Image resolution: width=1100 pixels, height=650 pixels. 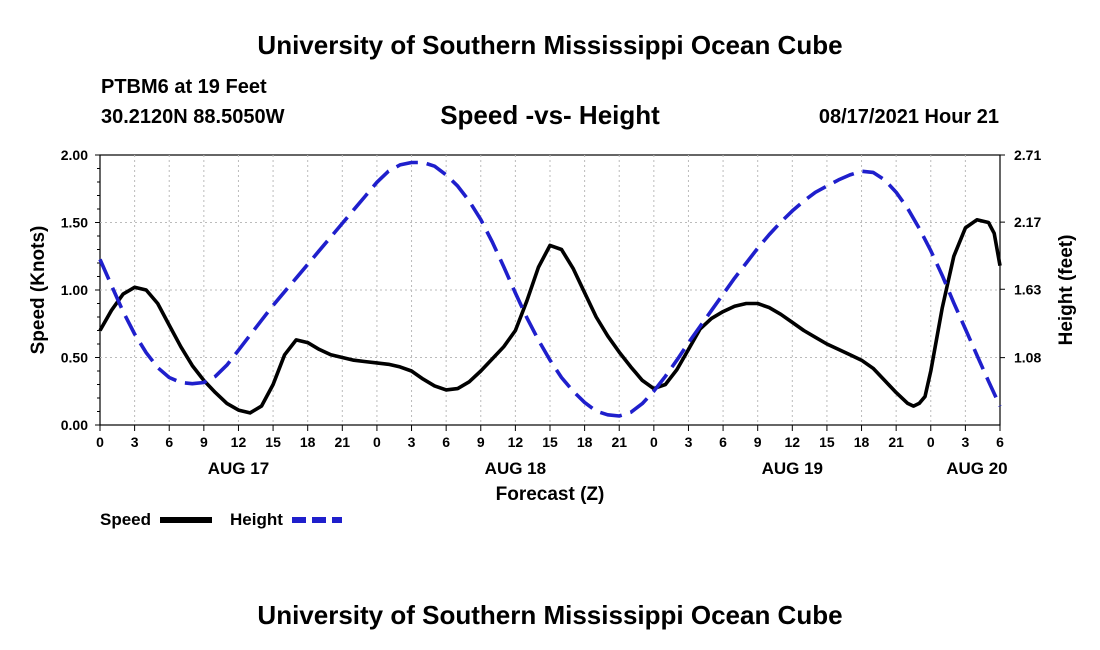 I want to click on x-day-label: AUG 17, so click(x=238, y=468).